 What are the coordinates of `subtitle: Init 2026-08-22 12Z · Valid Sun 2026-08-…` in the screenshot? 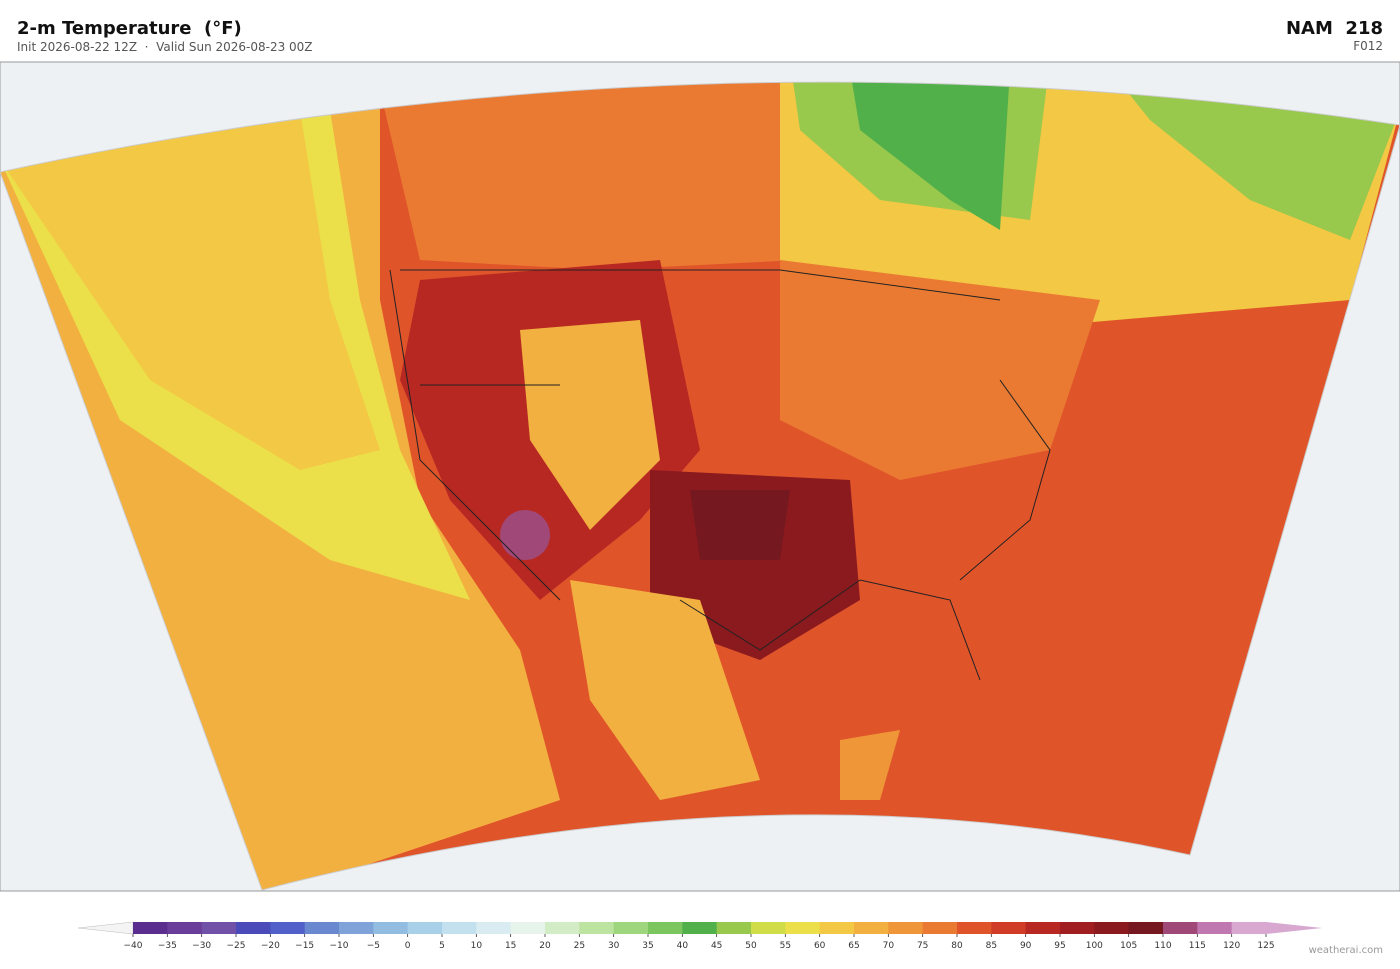 It's located at (165, 47).